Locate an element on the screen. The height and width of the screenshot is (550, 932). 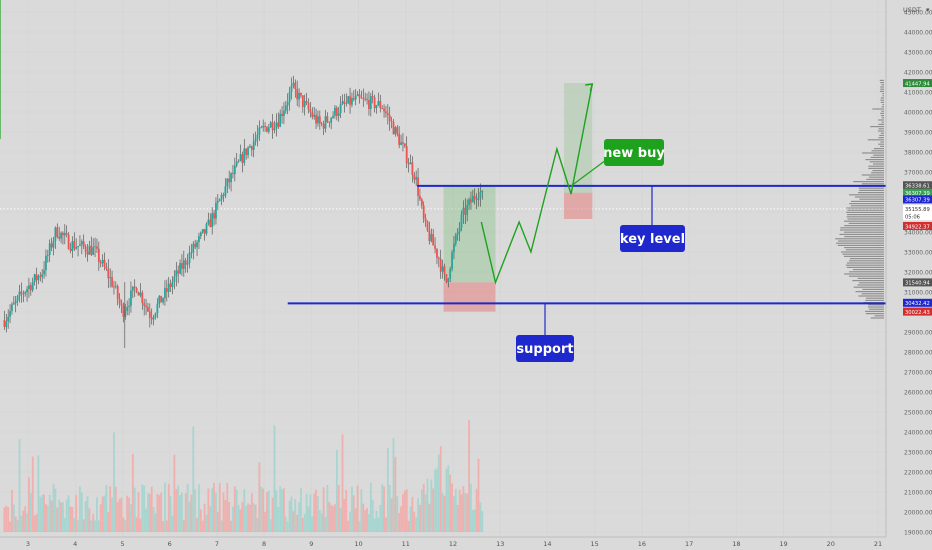
time-axis: 3 4 5 6 7 8 9 10 11 12 13 14 15 16 17 18 19 20 21 is located at coordinates (454, 544).